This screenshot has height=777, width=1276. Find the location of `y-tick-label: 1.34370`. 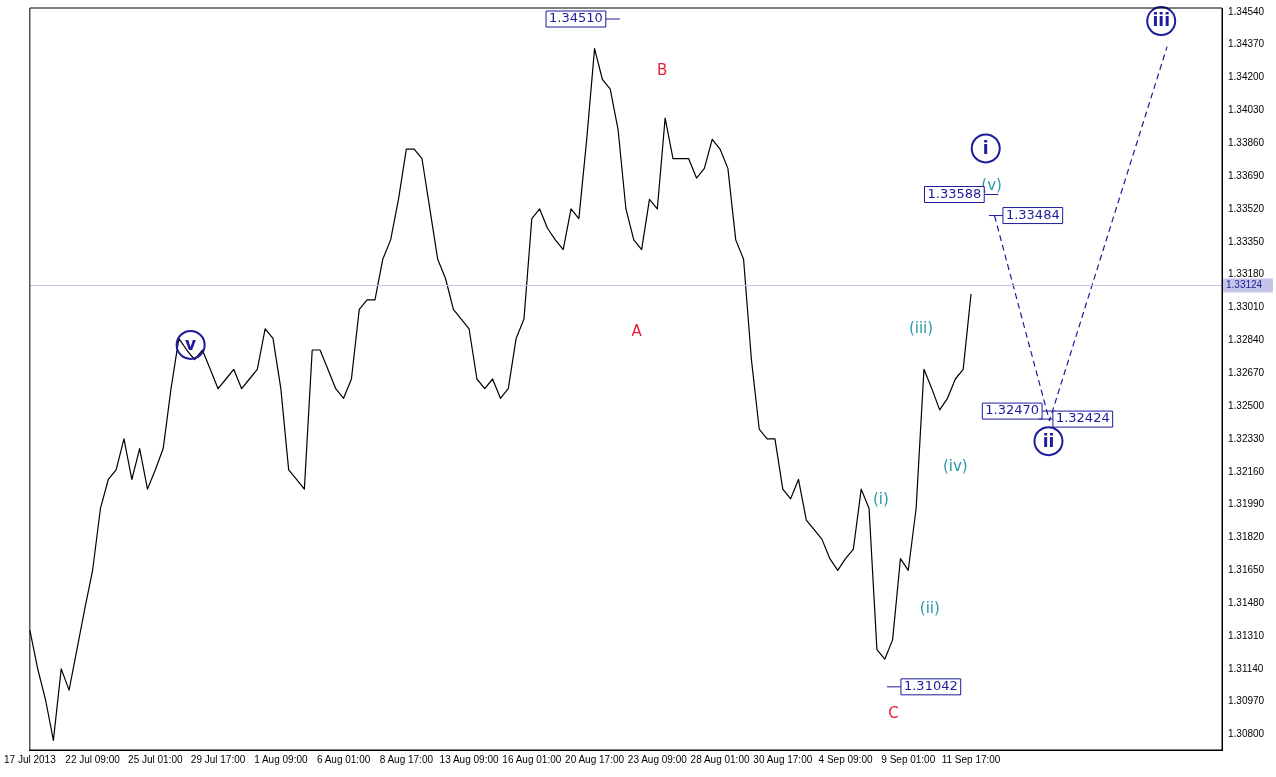

y-tick-label: 1.34370 is located at coordinates (1246, 44).